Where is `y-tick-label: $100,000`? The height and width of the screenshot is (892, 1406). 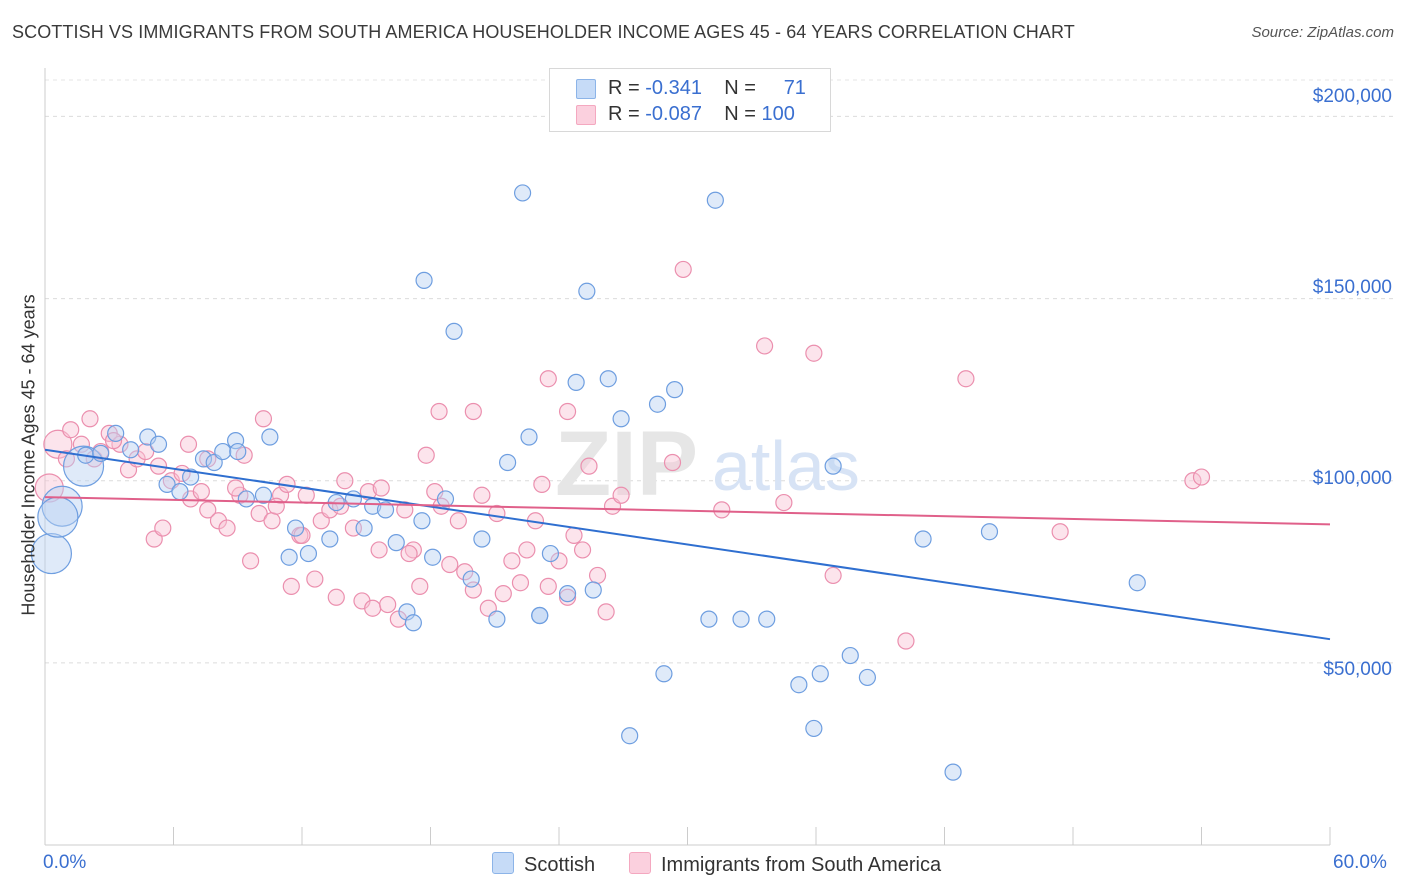 y-tick-label: $100,000 is located at coordinates (1352, 478).